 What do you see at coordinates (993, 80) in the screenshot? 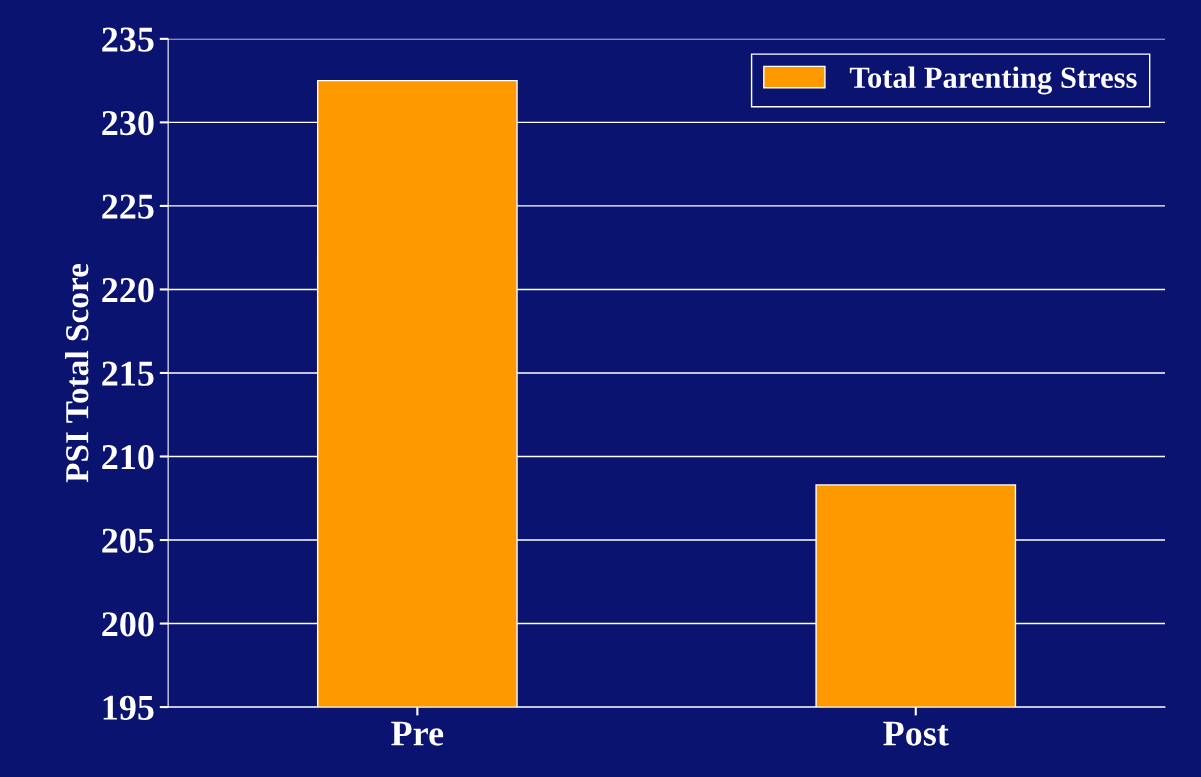
I see `legend-label: Total Parenting Stress` at bounding box center [993, 80].